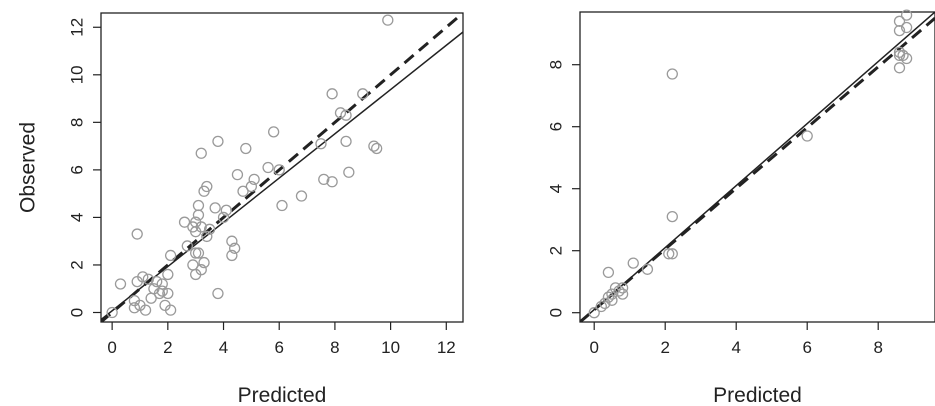  Describe the element at coordinates (446, 347) in the screenshot. I see `x-tick-label: 12` at that location.